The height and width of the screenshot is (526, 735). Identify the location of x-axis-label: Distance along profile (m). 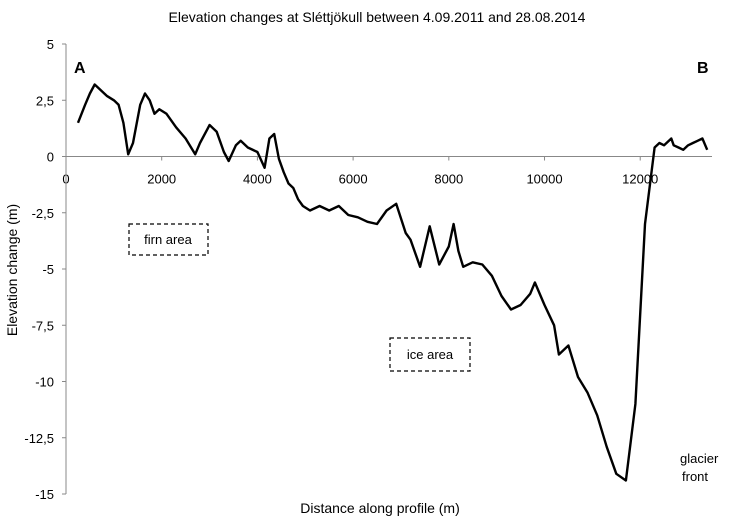
(380, 508).